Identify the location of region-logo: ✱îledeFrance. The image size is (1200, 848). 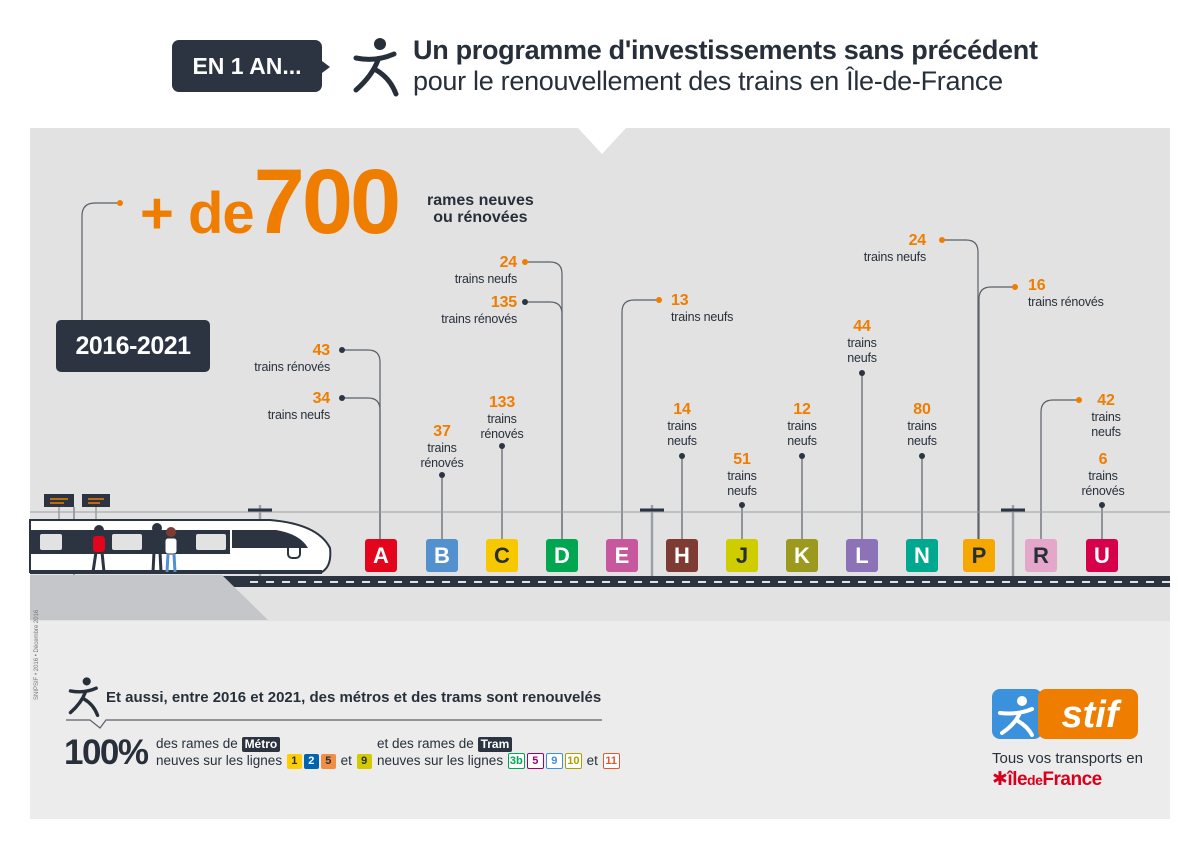
(1047, 779).